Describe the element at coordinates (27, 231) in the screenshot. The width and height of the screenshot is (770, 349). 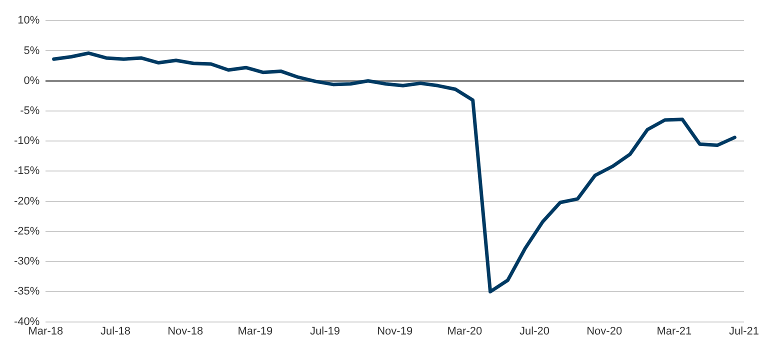
I see `y-tick-label: -25%` at that location.